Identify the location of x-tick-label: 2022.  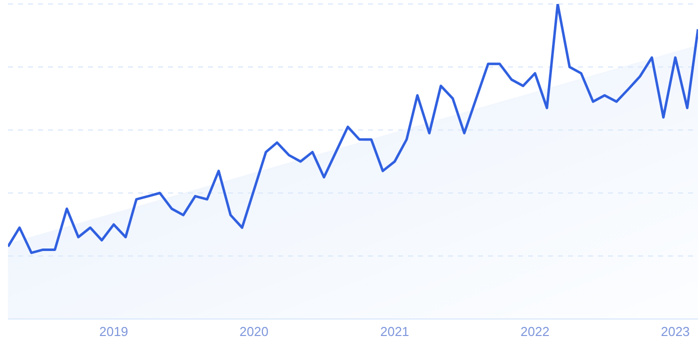
(535, 332).